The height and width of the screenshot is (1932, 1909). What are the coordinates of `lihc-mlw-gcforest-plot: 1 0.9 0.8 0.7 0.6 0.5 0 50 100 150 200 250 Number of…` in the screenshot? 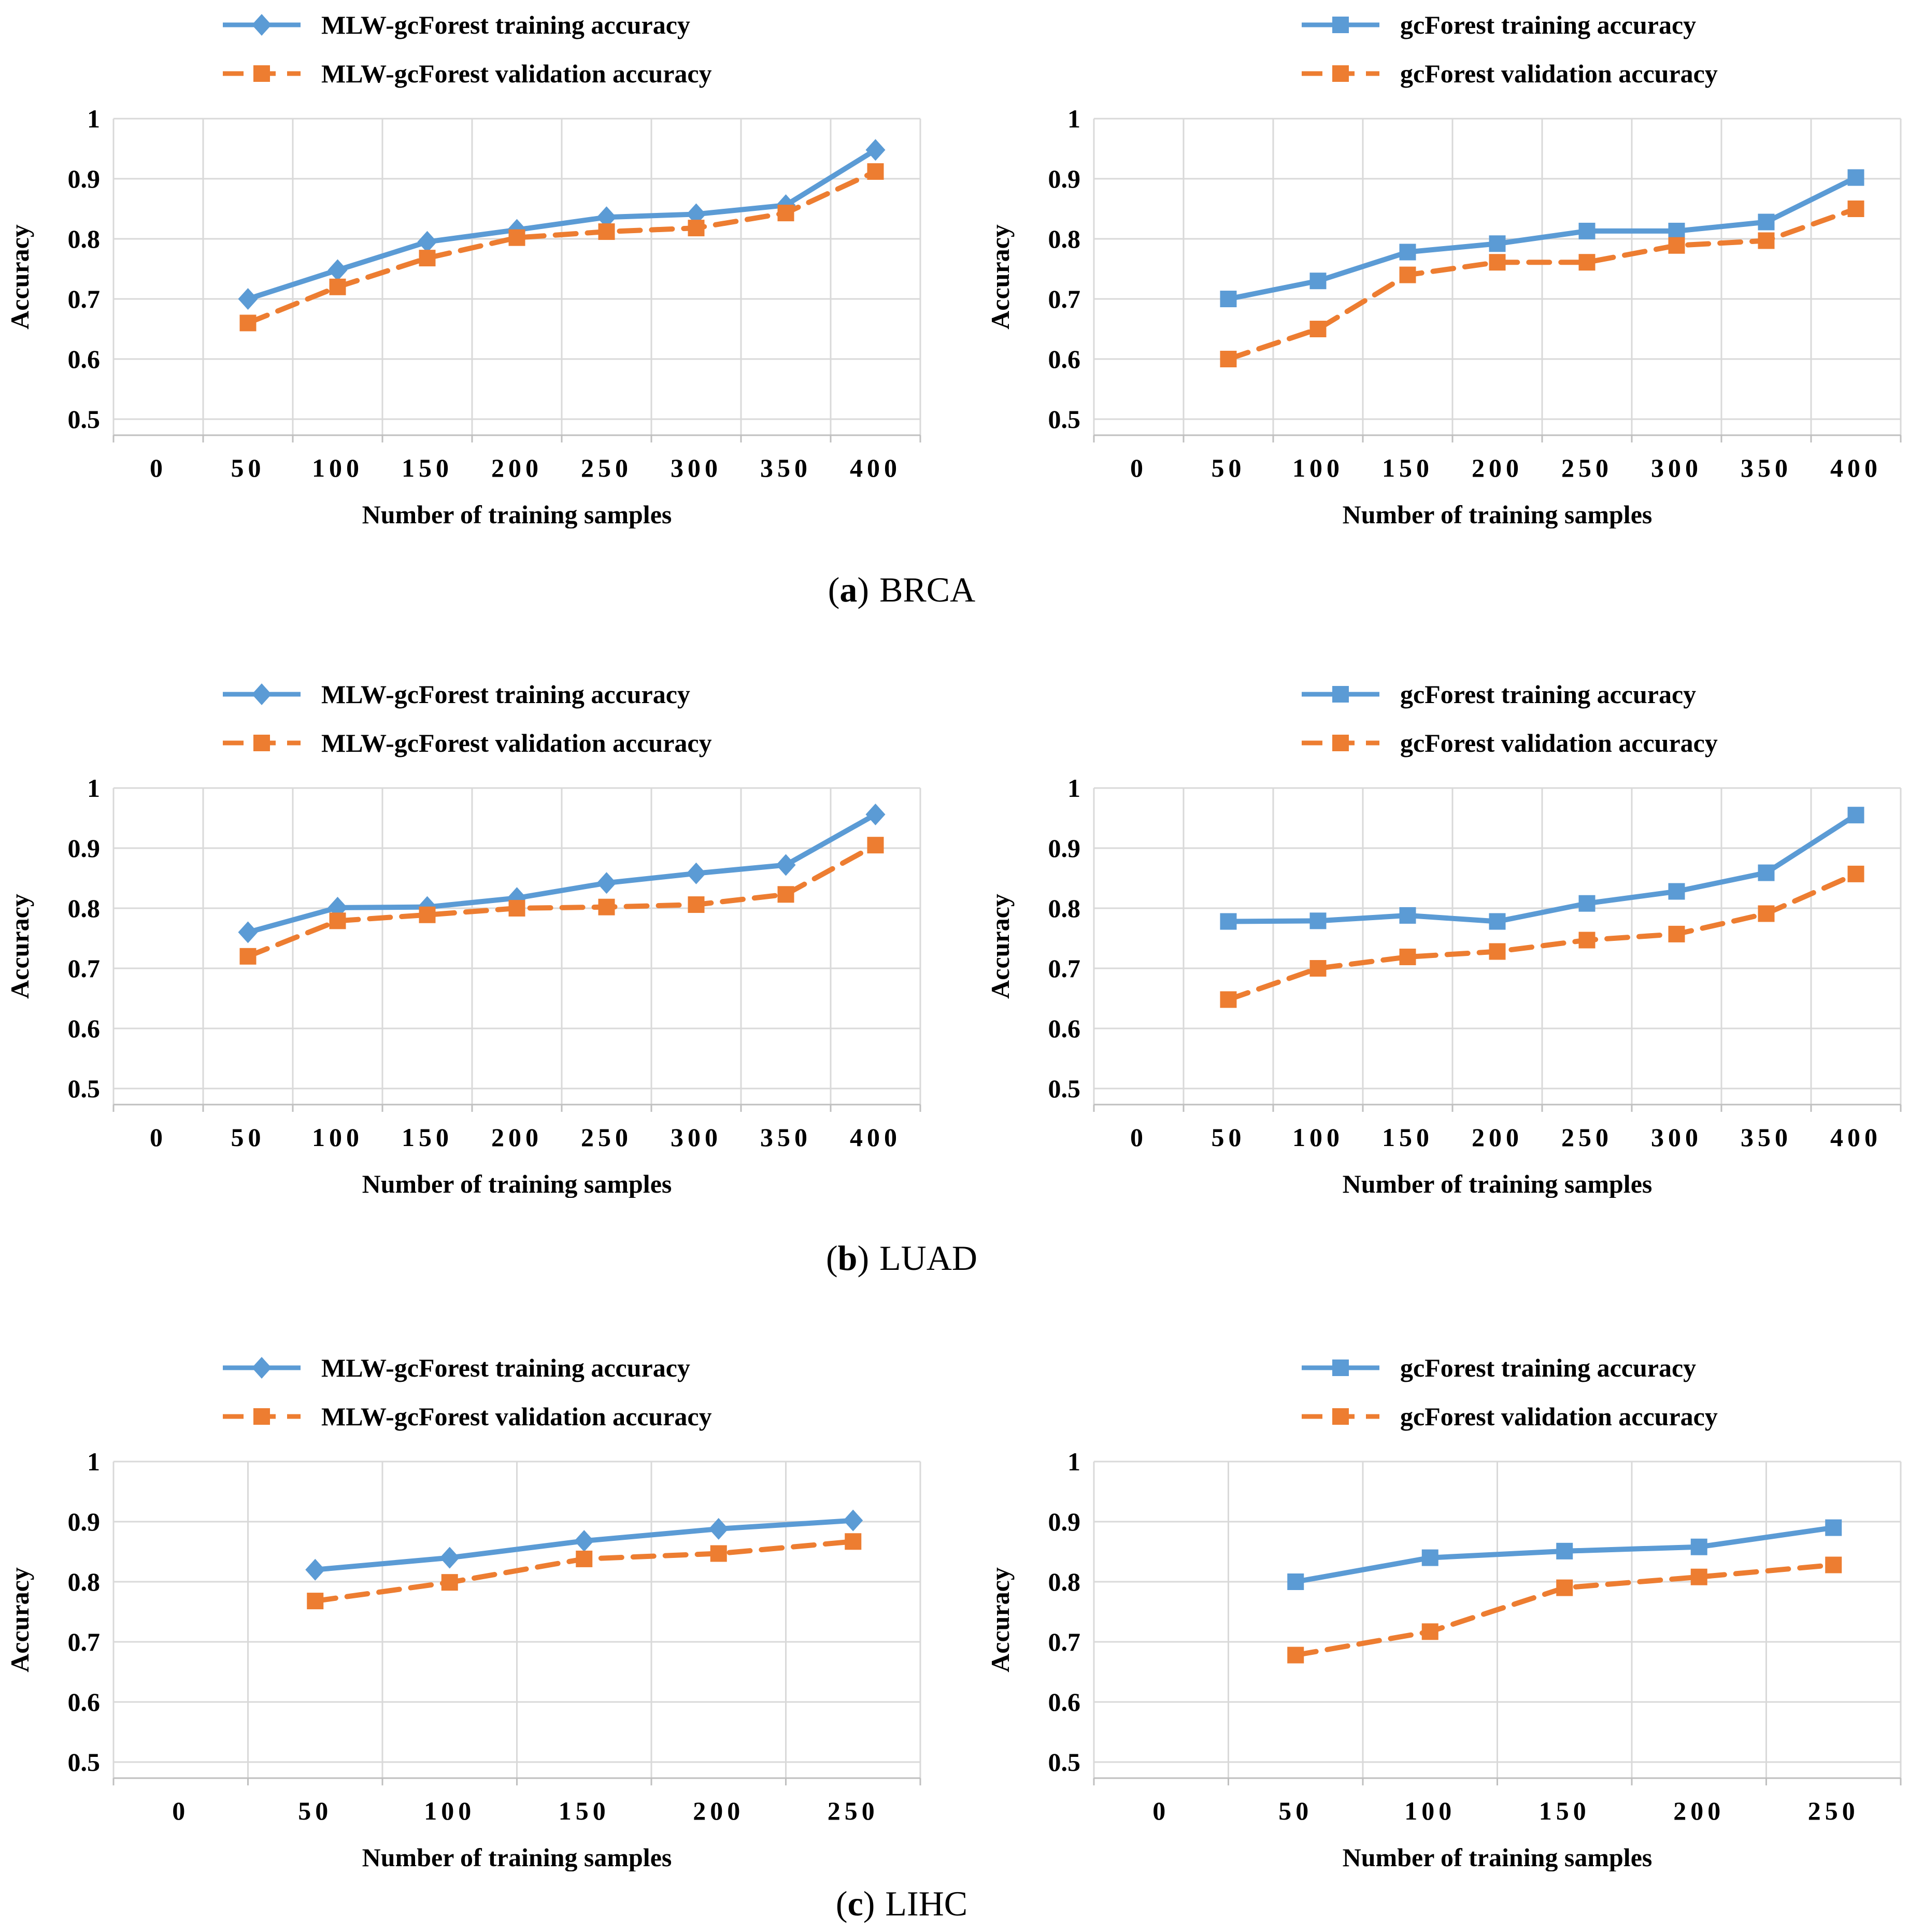 It's located at (463, 1612).